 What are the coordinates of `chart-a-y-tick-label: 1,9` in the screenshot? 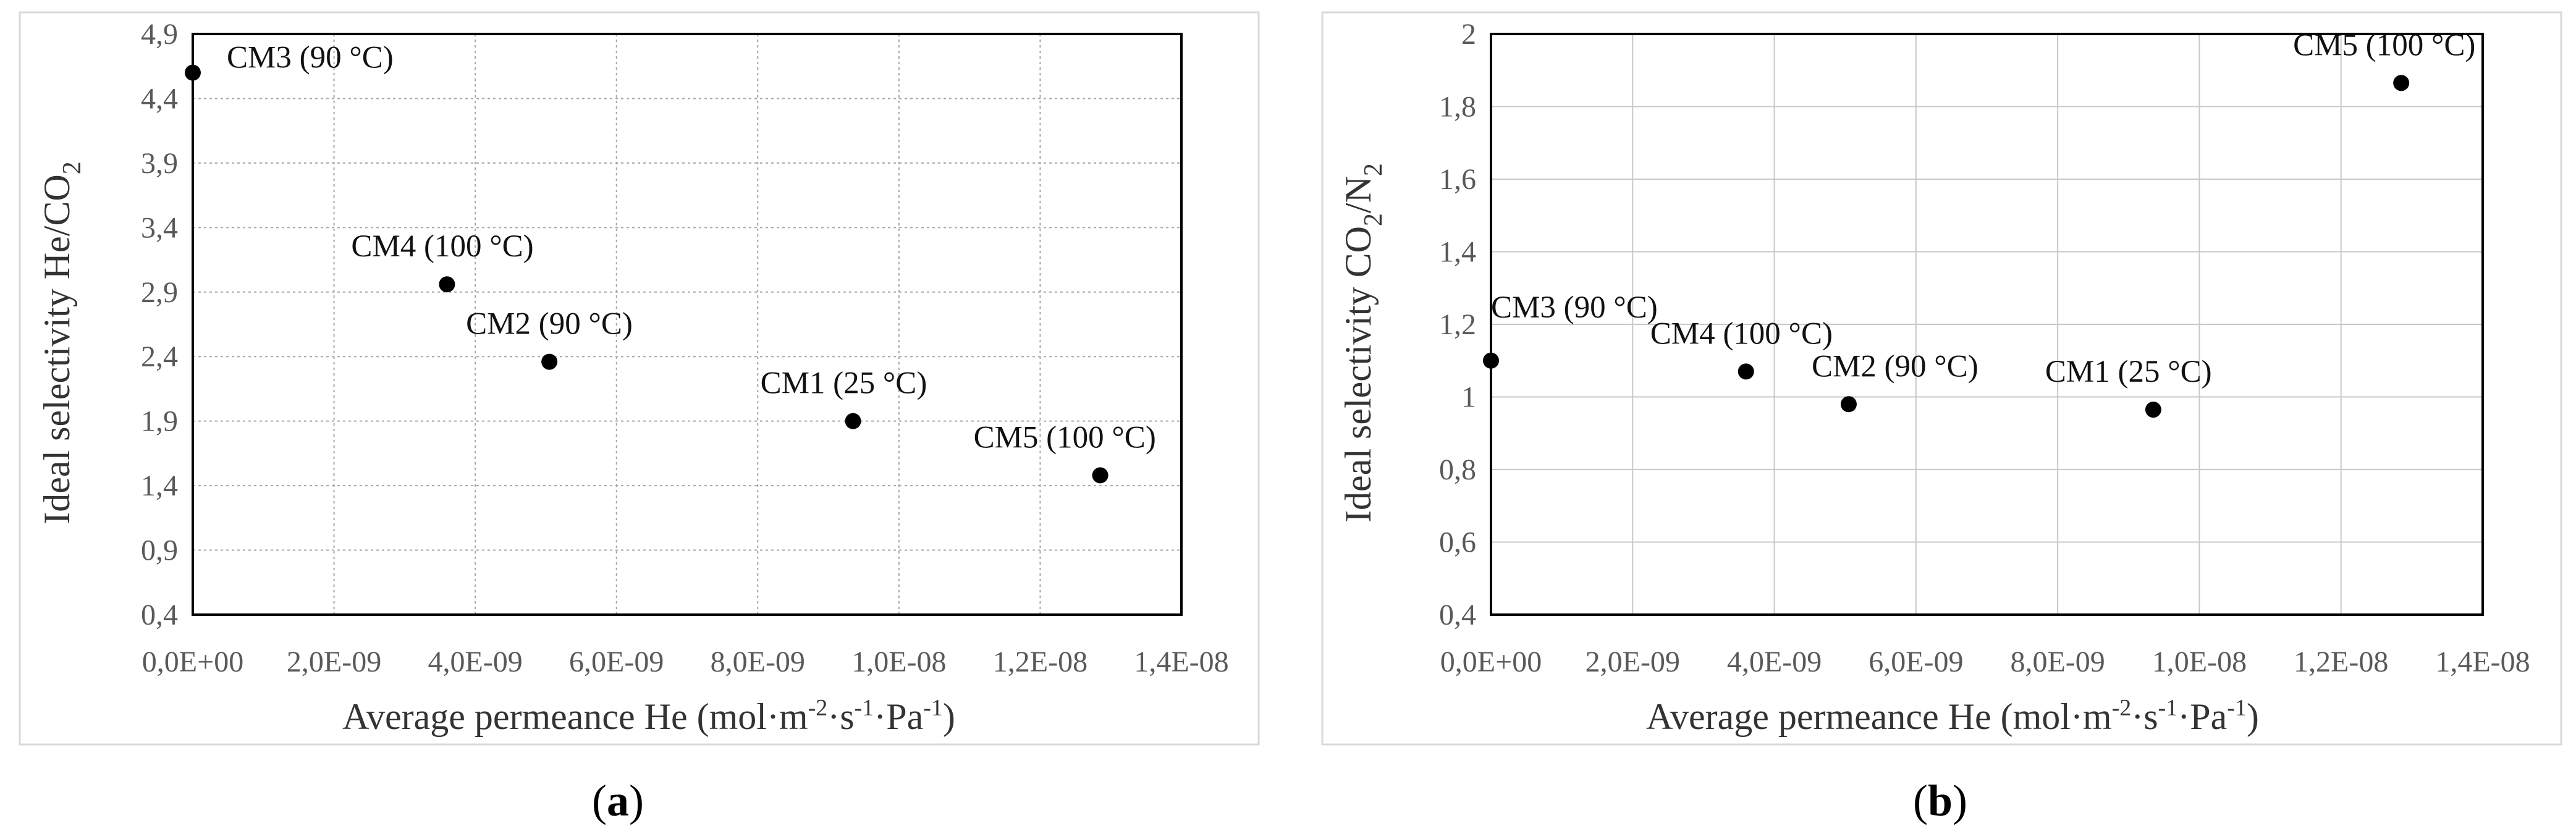 It's located at (159, 421).